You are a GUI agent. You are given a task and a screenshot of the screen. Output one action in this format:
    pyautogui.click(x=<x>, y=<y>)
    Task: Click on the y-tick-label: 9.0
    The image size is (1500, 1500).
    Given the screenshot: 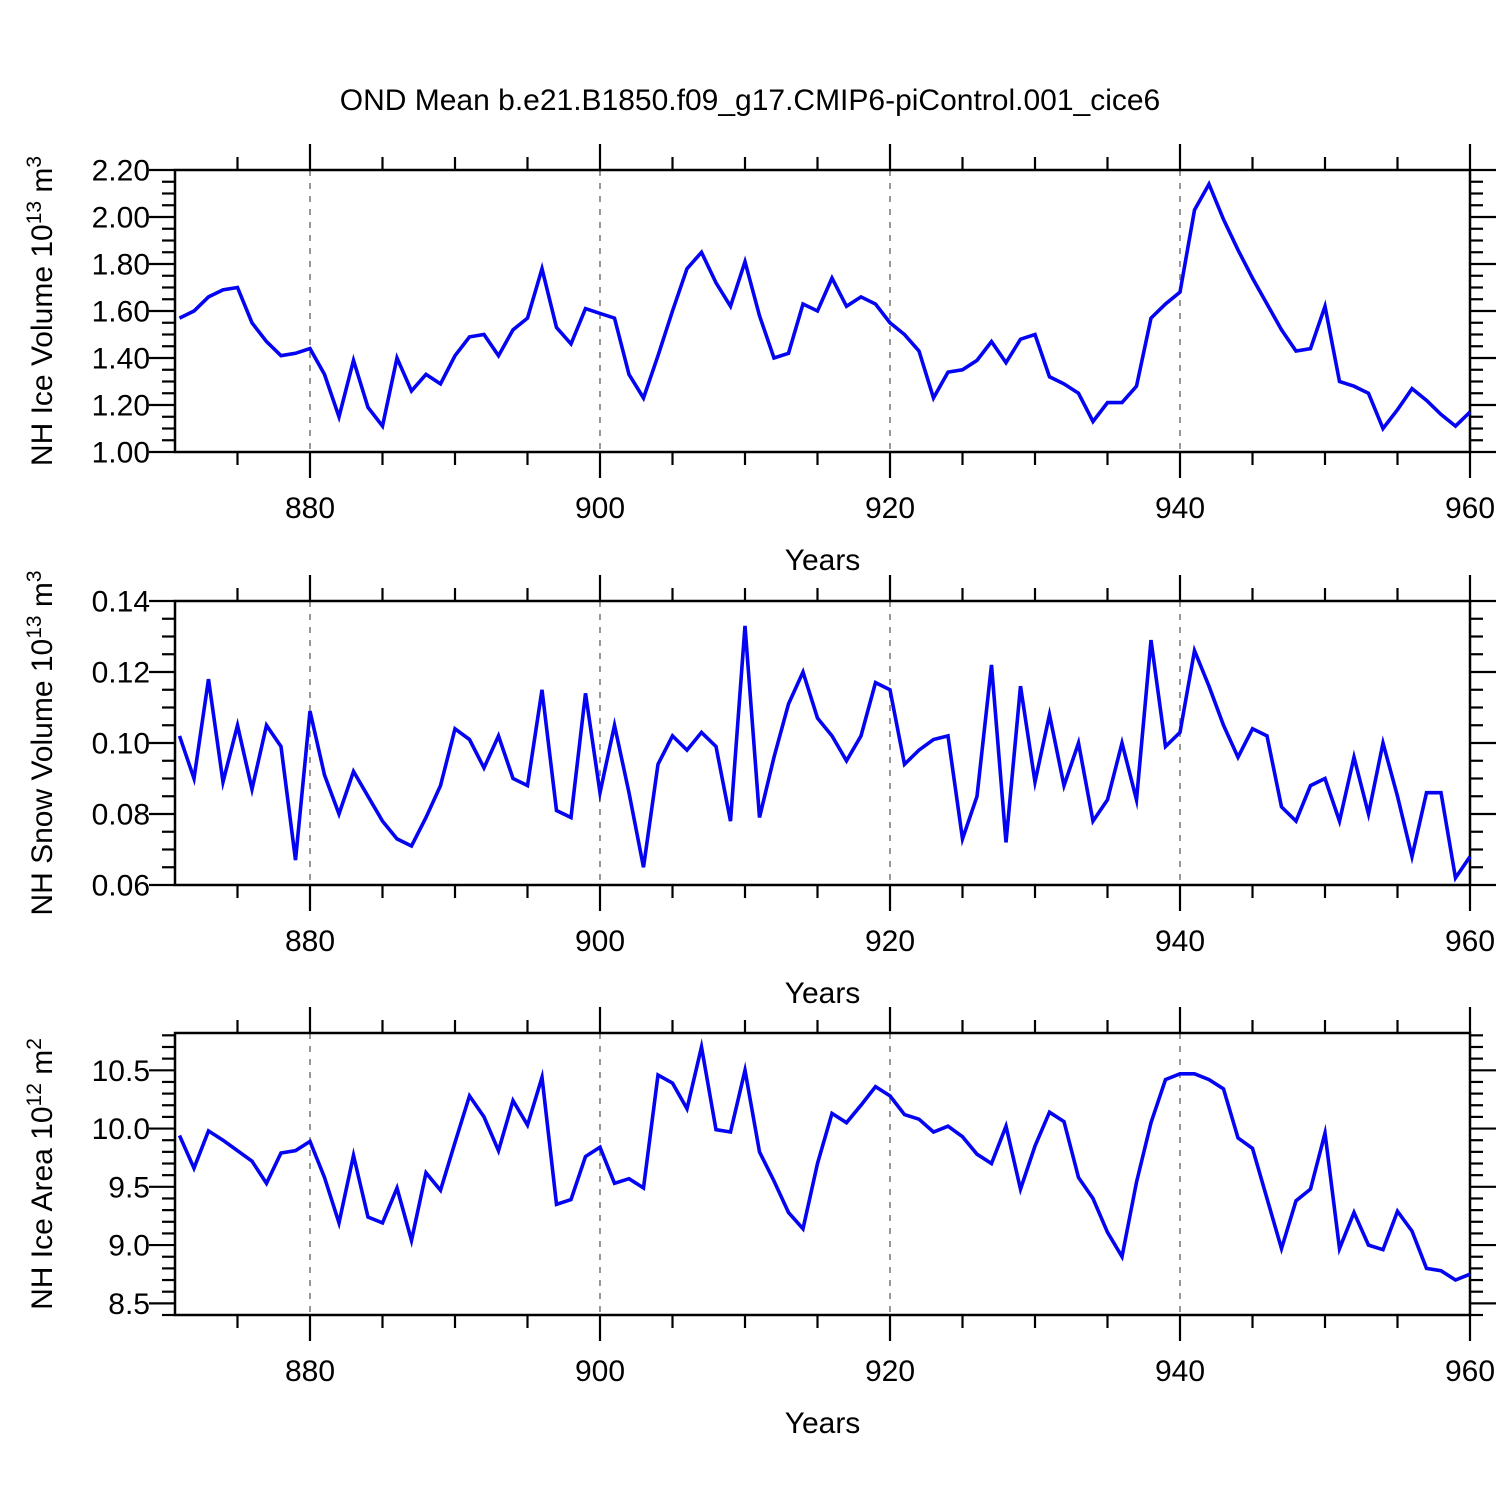 What is the action you would take?
    pyautogui.click(x=129, y=1246)
    